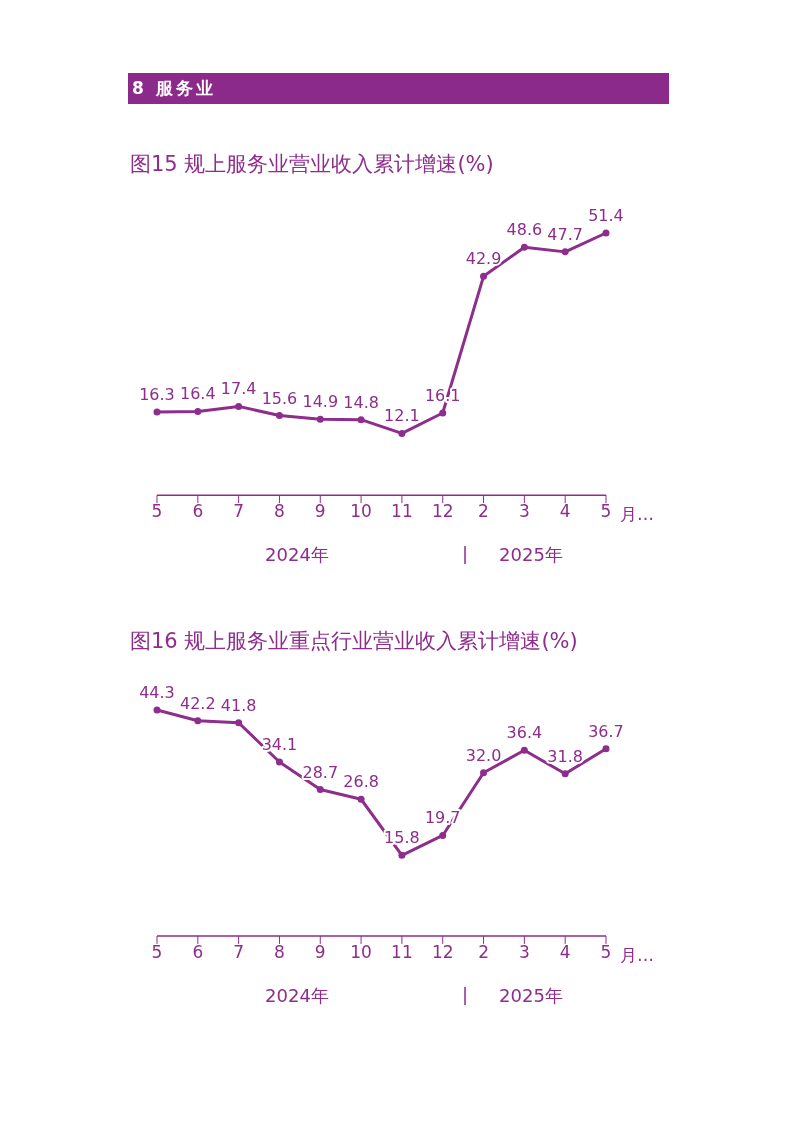  I want to click on data-label: 15.6, so click(279, 398).